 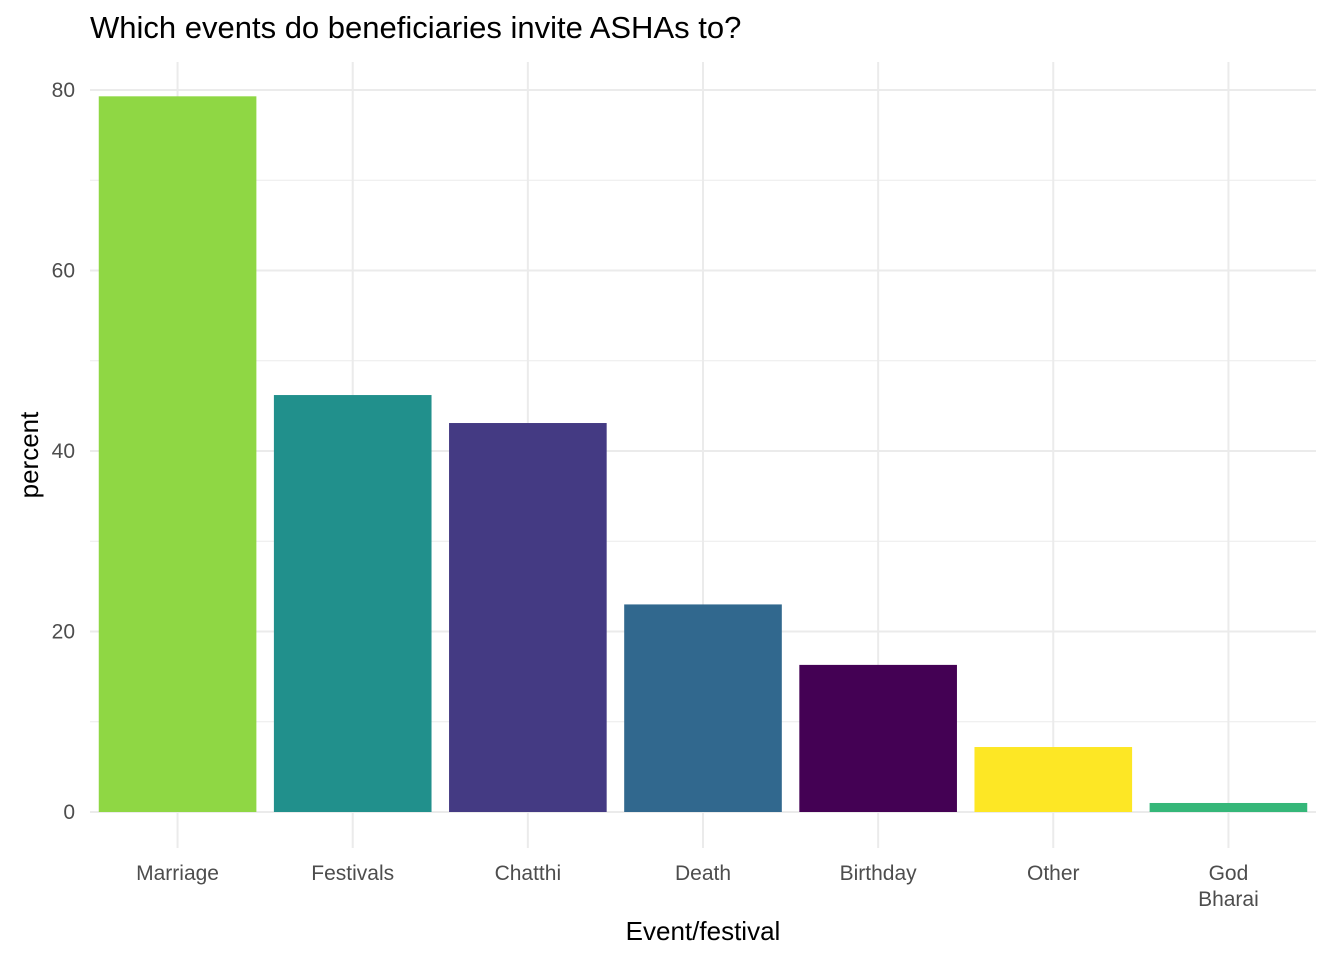 I want to click on y-axis-label: percent, so click(x=29, y=454).